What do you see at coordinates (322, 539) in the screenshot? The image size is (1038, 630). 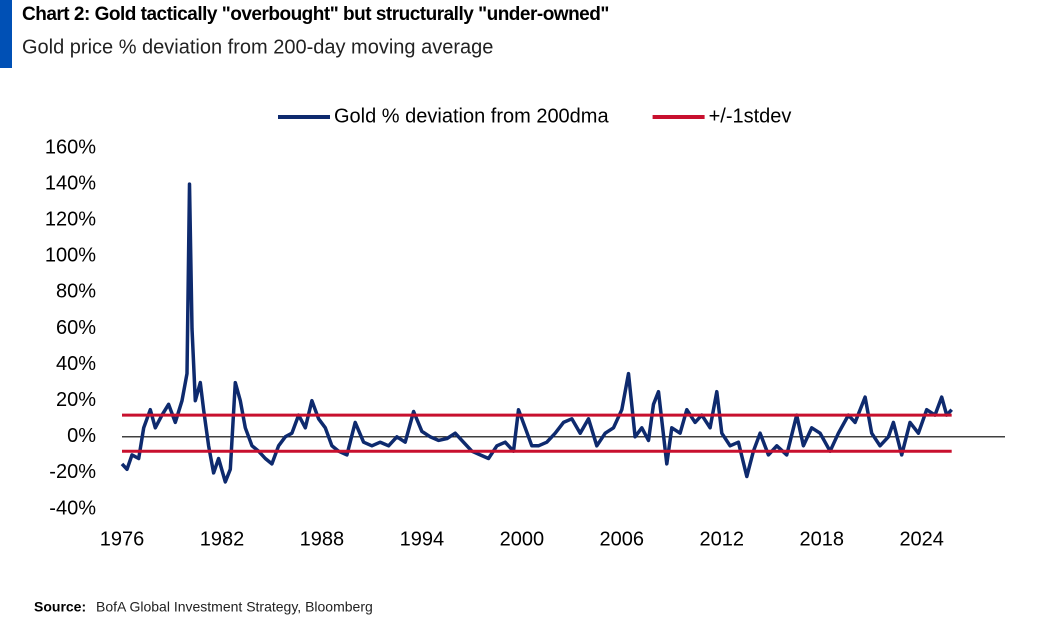 I see `x-tick-label: 1988` at bounding box center [322, 539].